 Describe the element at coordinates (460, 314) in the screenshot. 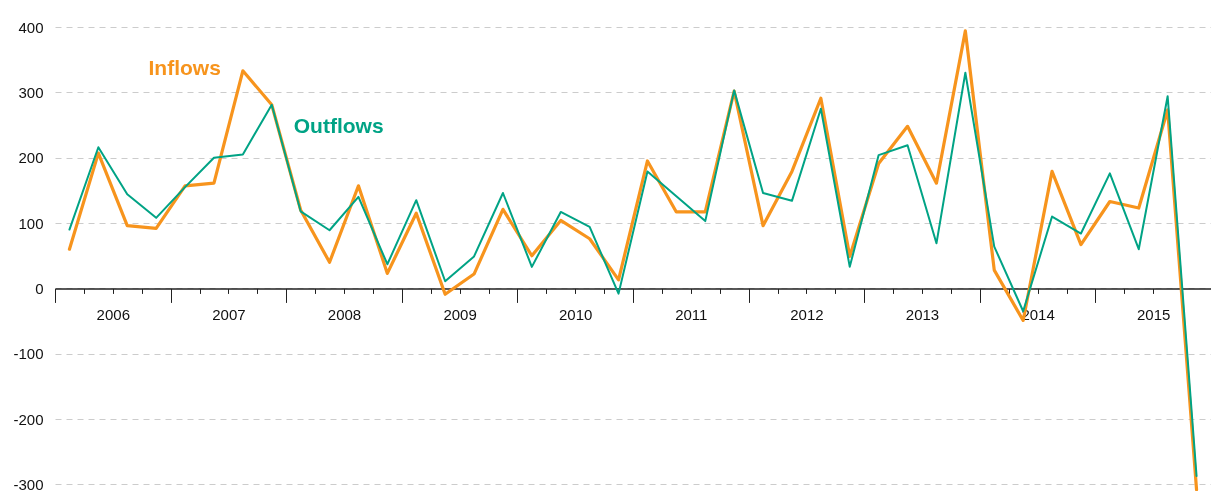

I see `x-tick-label: 2009` at that location.